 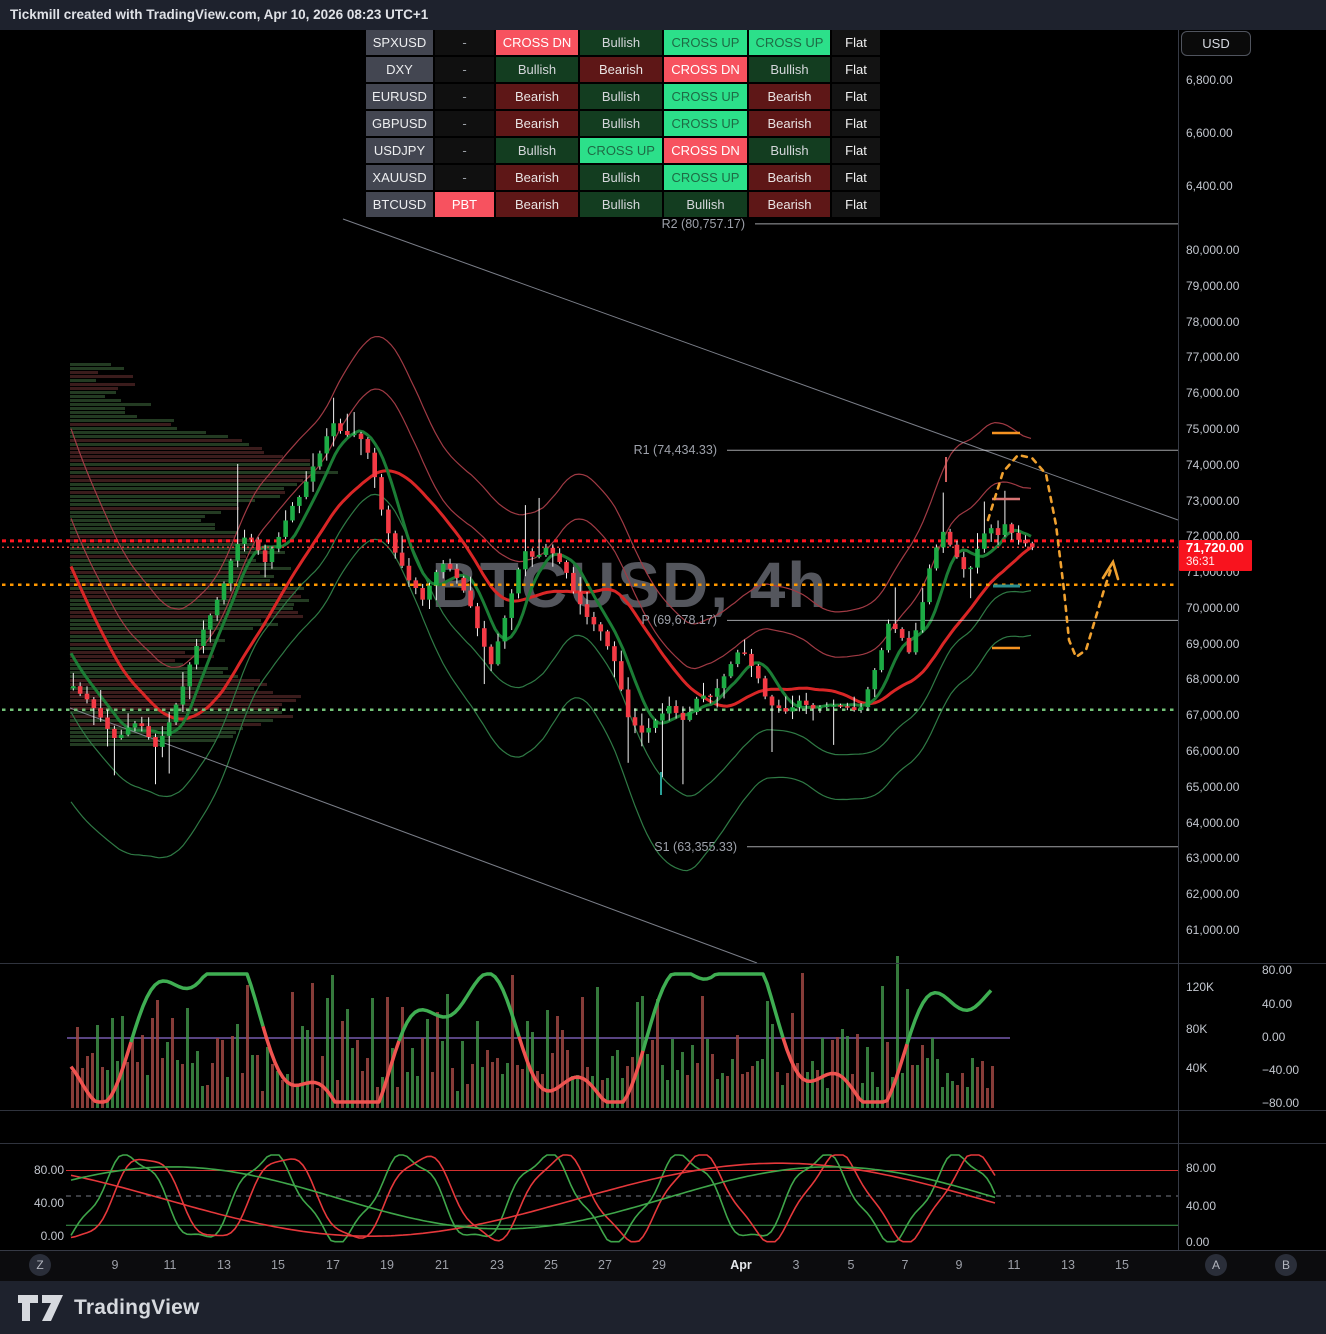 What do you see at coordinates (40, 1265) in the screenshot?
I see `timezone-button: Z` at bounding box center [40, 1265].